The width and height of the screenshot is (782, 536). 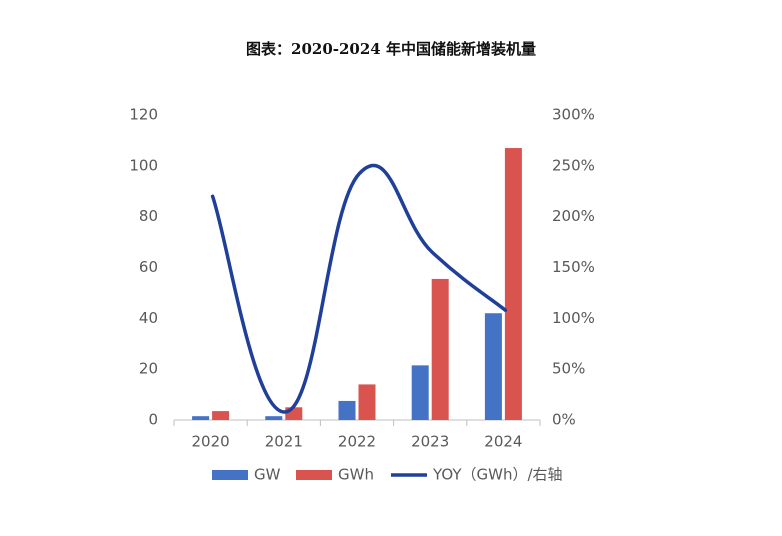 What do you see at coordinates (230, 475) in the screenshot?
I see `legend-swatch-gw` at bounding box center [230, 475].